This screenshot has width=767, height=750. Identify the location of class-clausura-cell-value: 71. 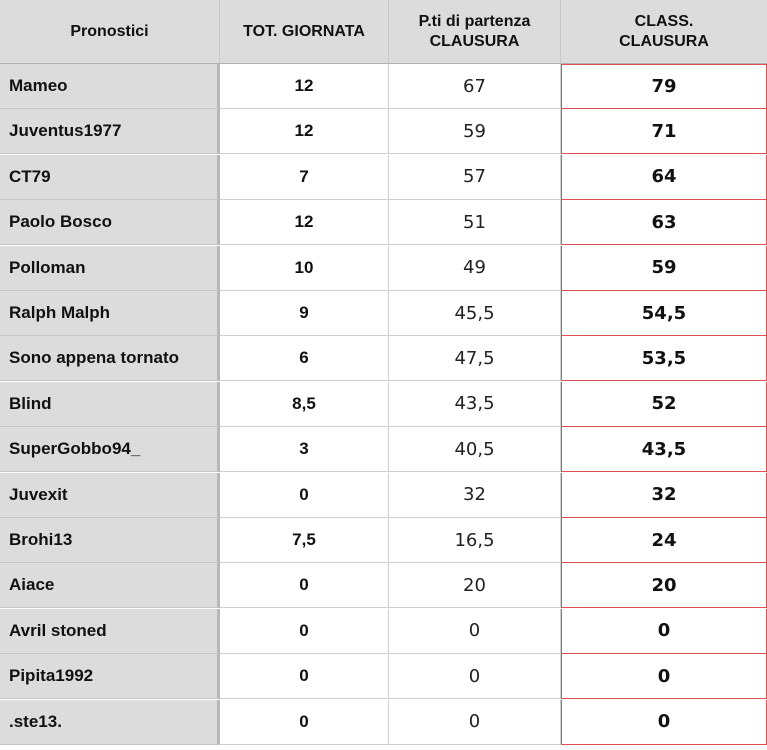
(664, 131).